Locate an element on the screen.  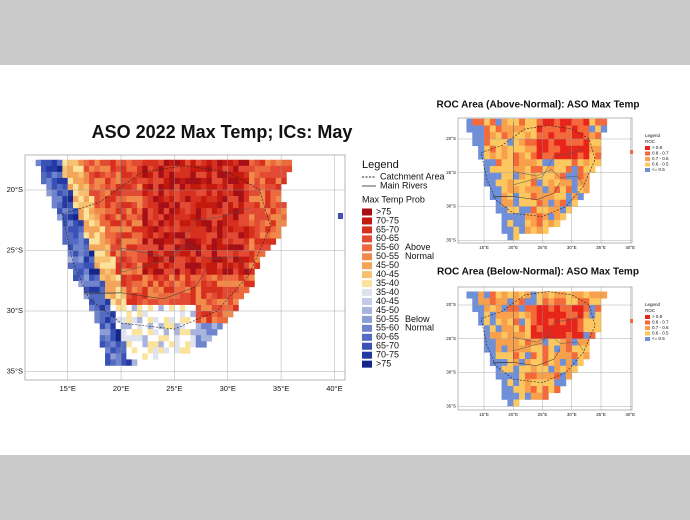
legend-label: 50-55 is located at coordinates (387, 256).